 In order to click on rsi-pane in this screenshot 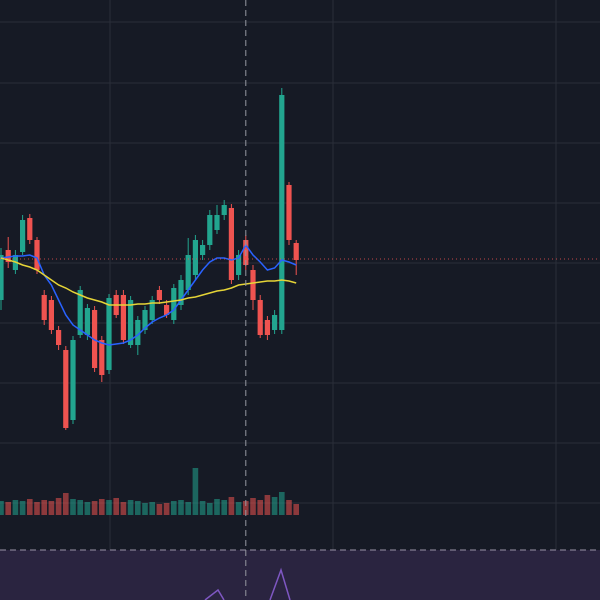, I will do `click(300, 575)`.